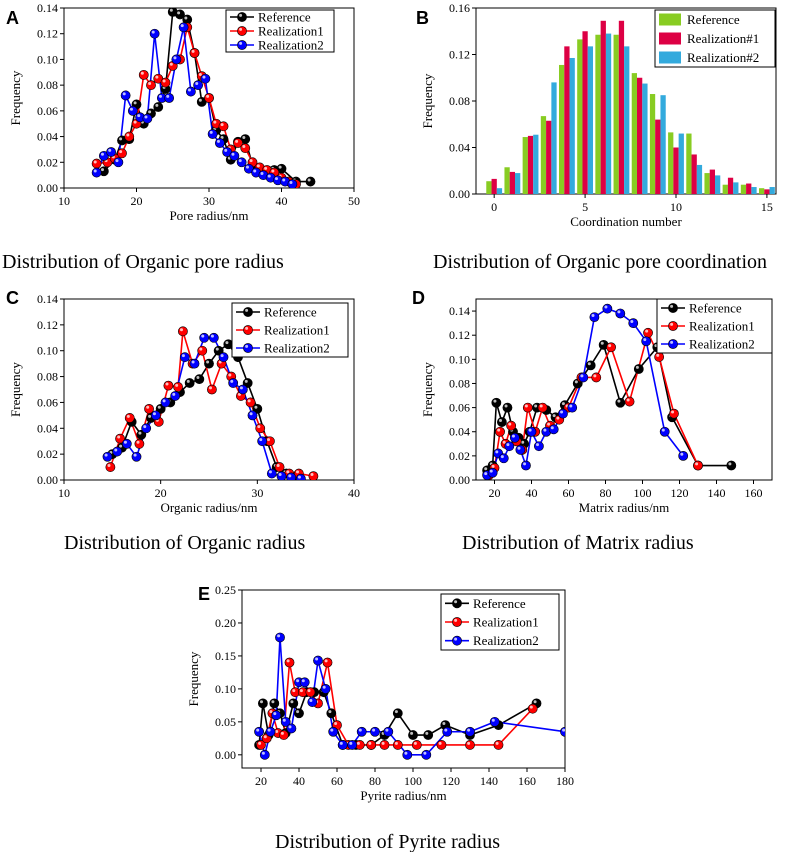  Describe the element at coordinates (643, 493) in the screenshot. I see `x-tick-label: 100` at that location.